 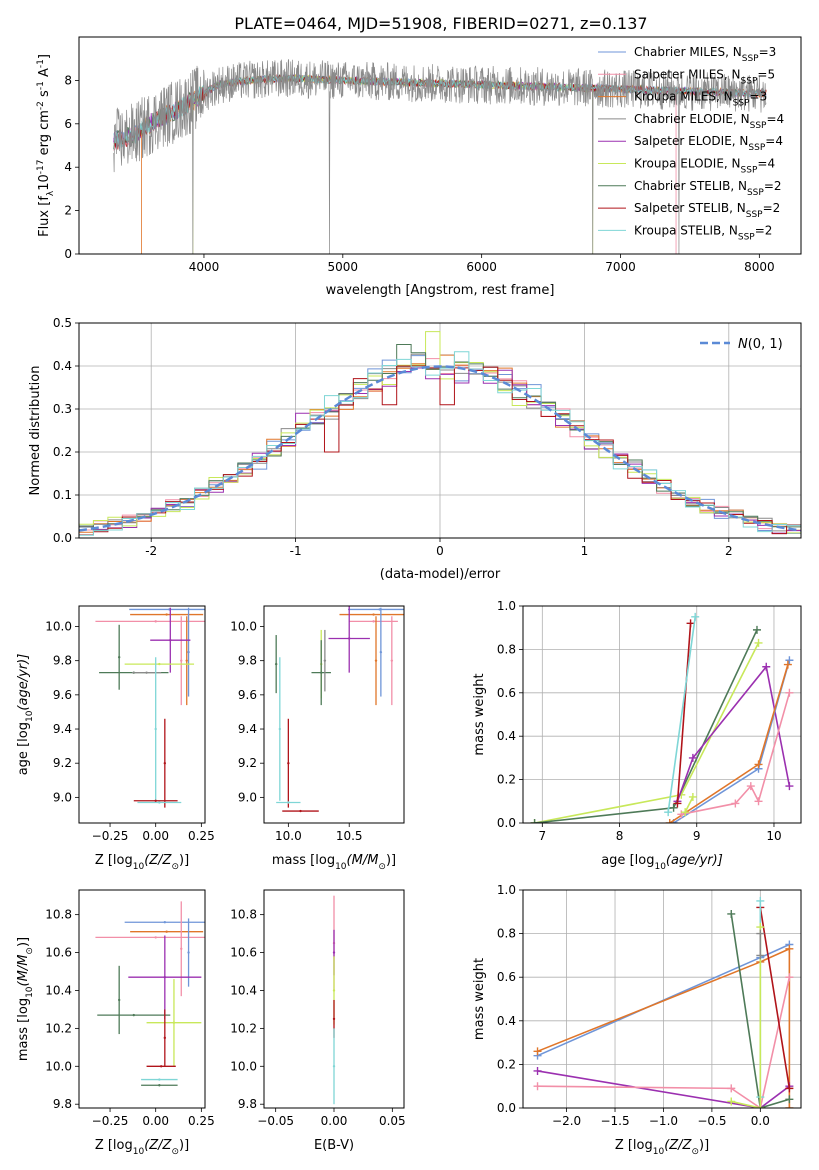 I want to click on legend-label-salpeter_miles: Salpeter MILES, NSSP=5, so click(x=704, y=76).